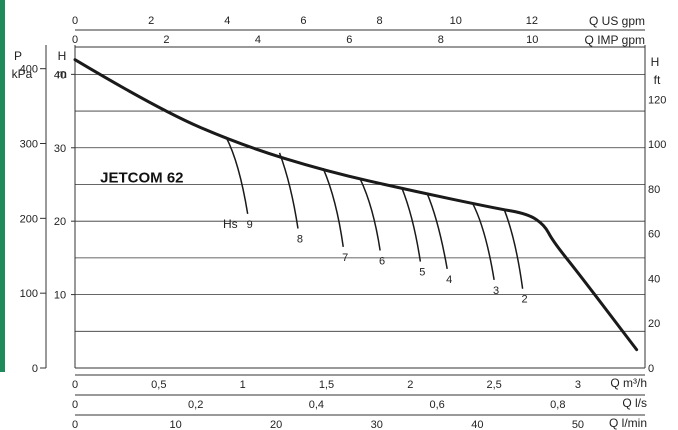 This screenshot has width=678, height=430. Describe the element at coordinates (35, 369) in the screenshot. I see `tick-label-kpa: 0` at that location.